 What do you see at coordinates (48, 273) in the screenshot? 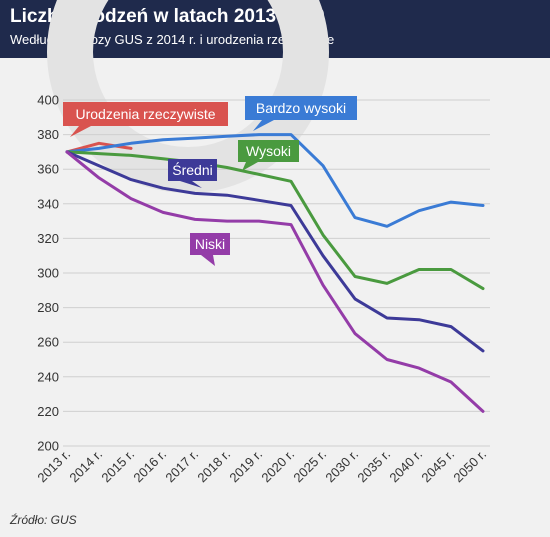
I see `y-tick-label: 300` at bounding box center [48, 273].